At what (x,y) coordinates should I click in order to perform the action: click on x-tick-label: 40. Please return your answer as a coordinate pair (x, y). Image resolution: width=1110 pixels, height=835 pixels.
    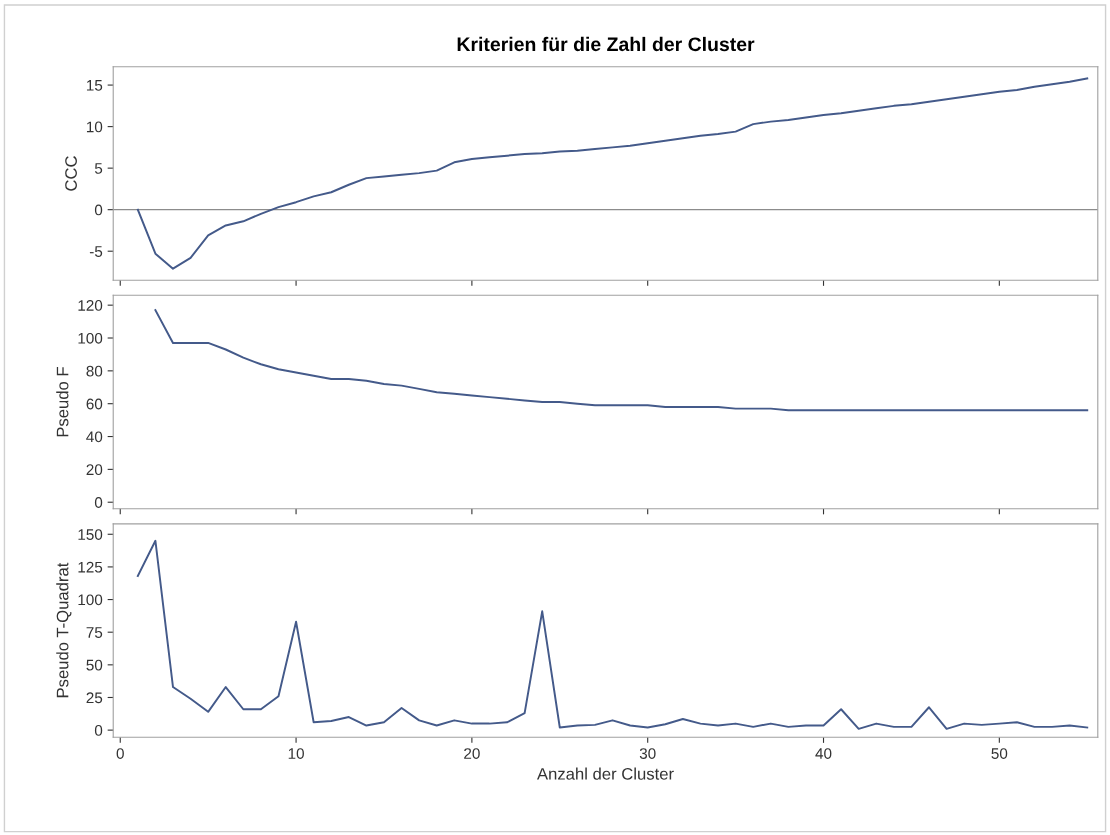
    Looking at the image, I should click on (823, 753).